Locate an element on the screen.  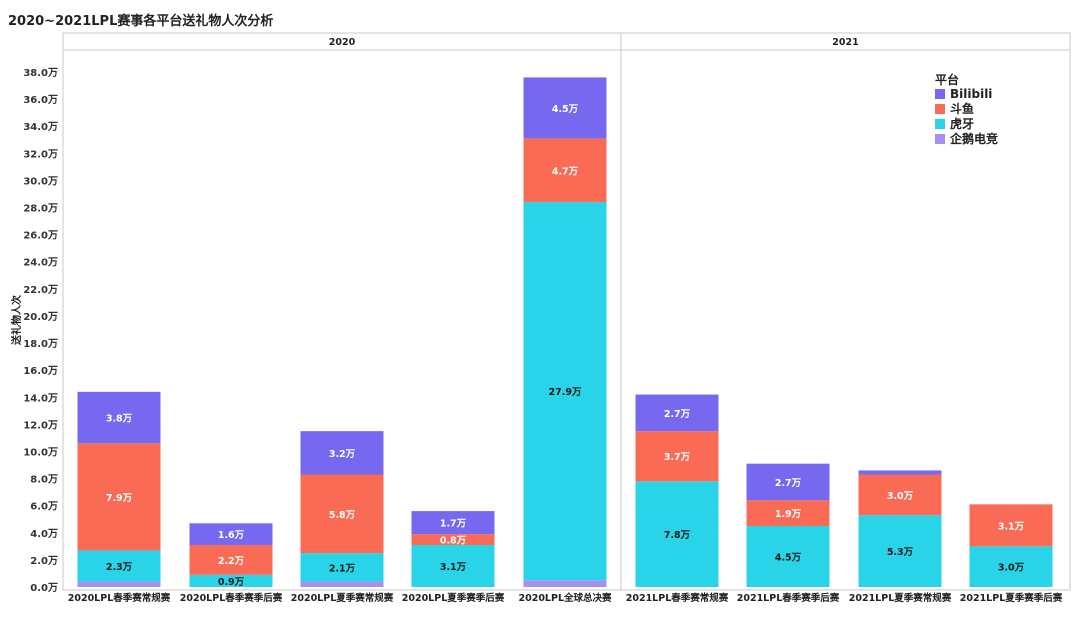
y-tick-label: 2.0万 is located at coordinates (44, 561).